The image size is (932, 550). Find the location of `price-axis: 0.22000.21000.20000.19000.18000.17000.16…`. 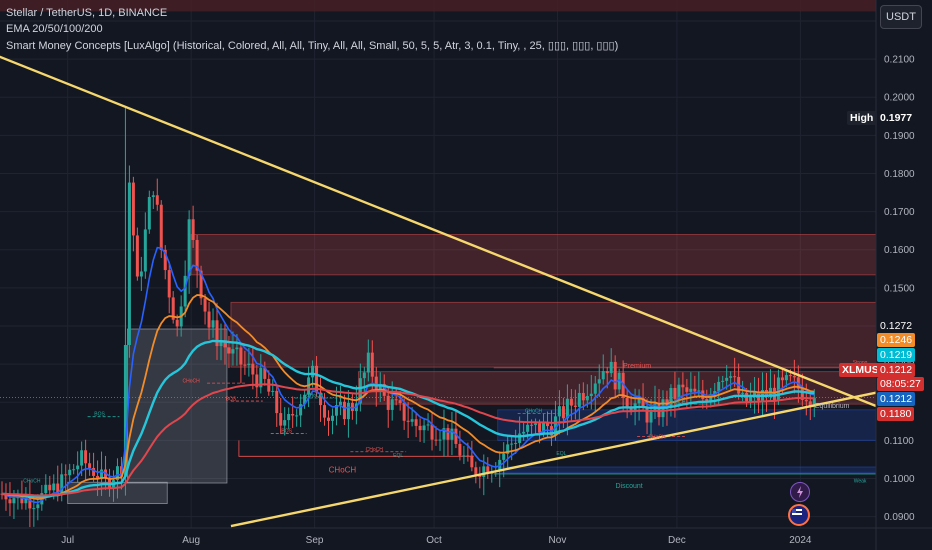

price-axis: 0.22000.21000.20000.19000.18000.17000.16… is located at coordinates (895, 275).